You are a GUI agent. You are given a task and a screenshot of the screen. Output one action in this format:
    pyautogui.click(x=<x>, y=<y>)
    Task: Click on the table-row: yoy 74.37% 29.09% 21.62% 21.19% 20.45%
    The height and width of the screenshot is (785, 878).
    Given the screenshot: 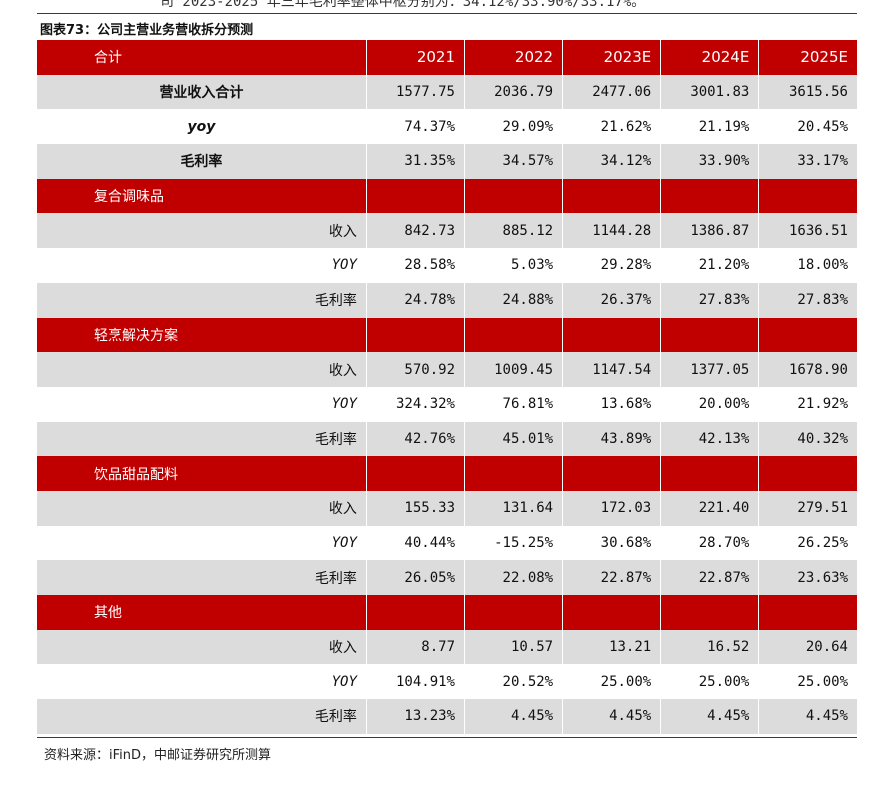 What is the action you would take?
    pyautogui.click(x=447, y=127)
    